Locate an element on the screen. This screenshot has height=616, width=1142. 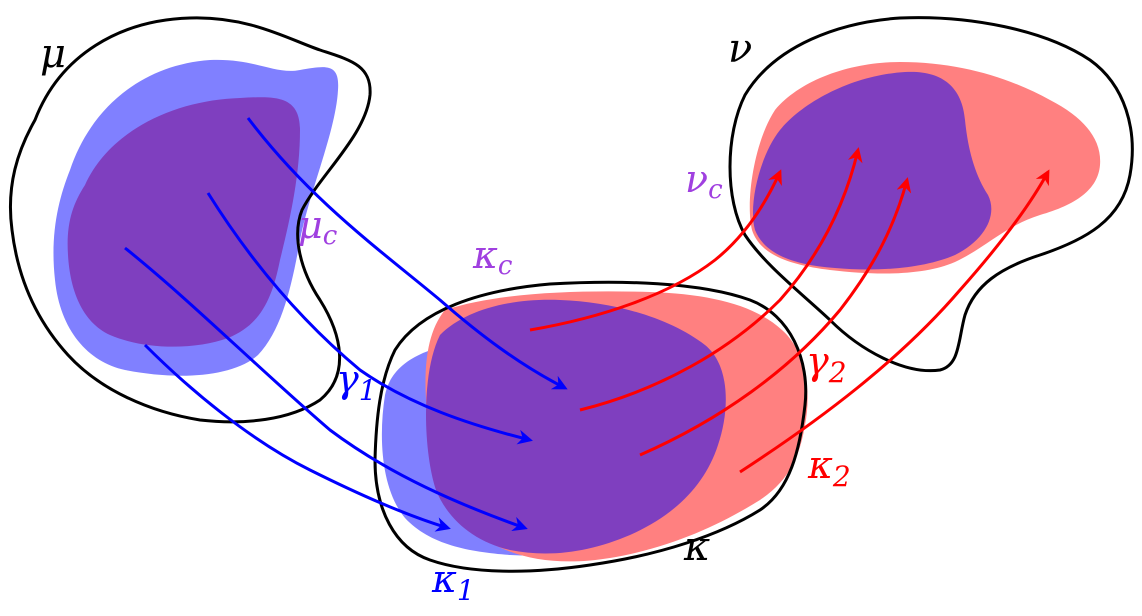
label-nu-c: νc is located at coordinates (704, 181).